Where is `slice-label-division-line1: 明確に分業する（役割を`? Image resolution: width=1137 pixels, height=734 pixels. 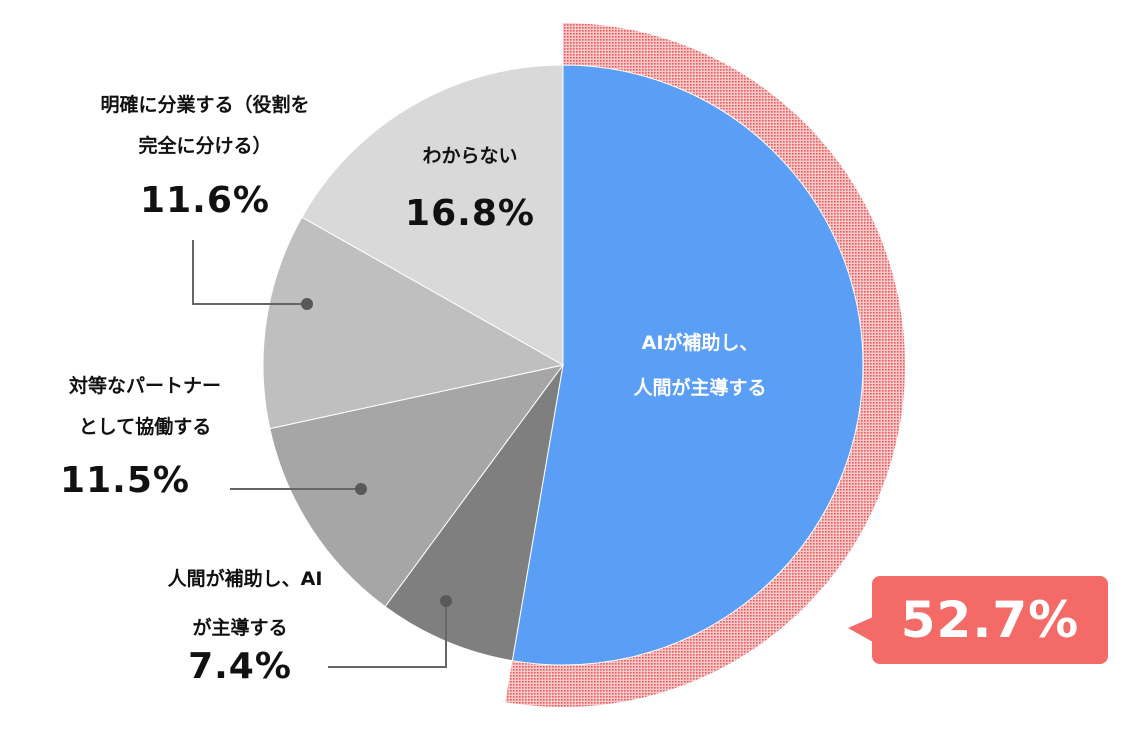 slice-label-division-line1: 明確に分業する（役割を is located at coordinates (205, 105).